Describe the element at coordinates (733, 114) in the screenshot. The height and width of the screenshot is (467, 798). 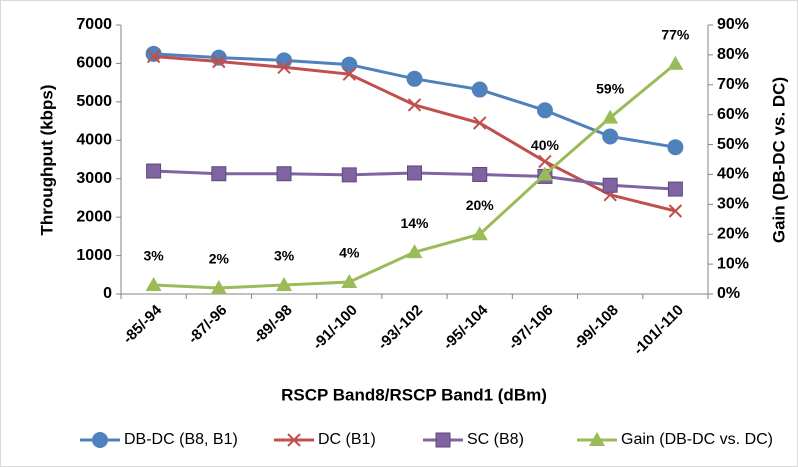
I see `y2-tick-label: 60%` at that location.